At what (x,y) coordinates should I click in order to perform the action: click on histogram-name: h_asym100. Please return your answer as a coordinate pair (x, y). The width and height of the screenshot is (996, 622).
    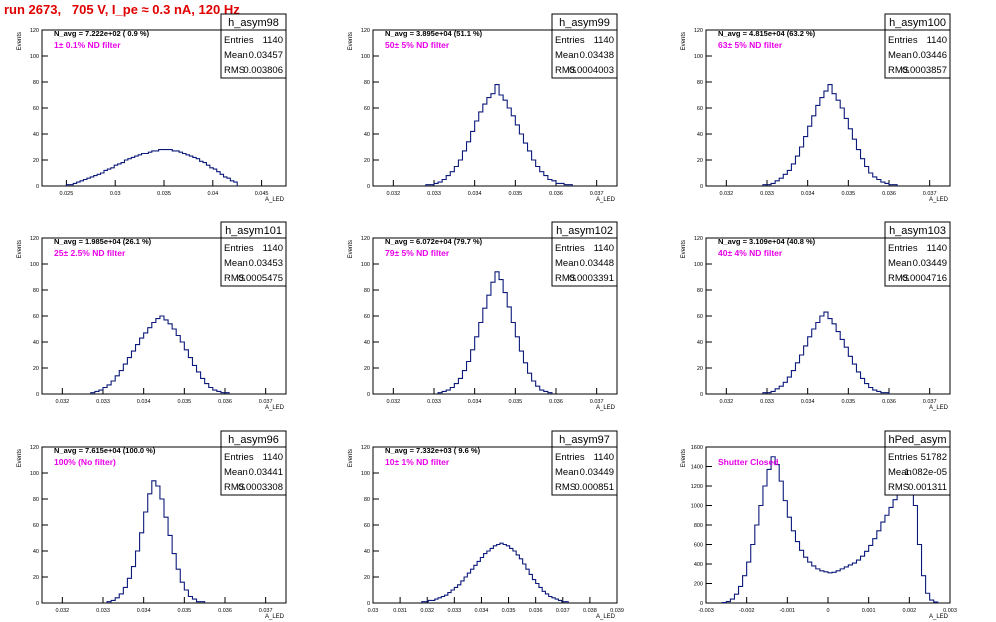
    Looking at the image, I should click on (917, 23).